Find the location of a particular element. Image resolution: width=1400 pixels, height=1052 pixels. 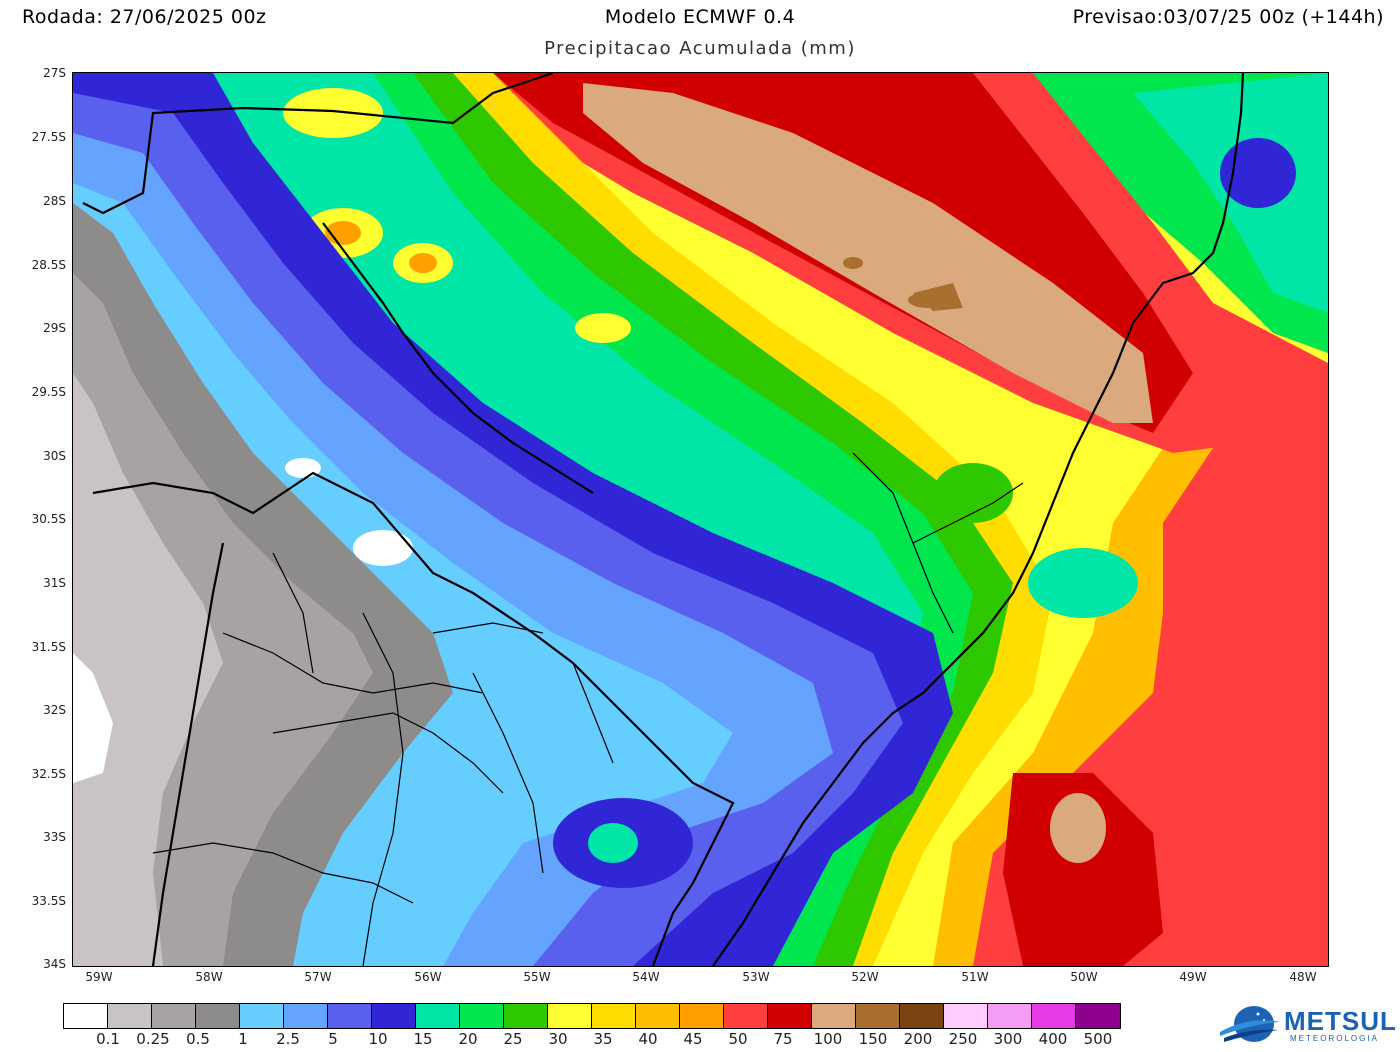

map-subtitle: Precipitacao Acumulada (mm) is located at coordinates (700, 48).